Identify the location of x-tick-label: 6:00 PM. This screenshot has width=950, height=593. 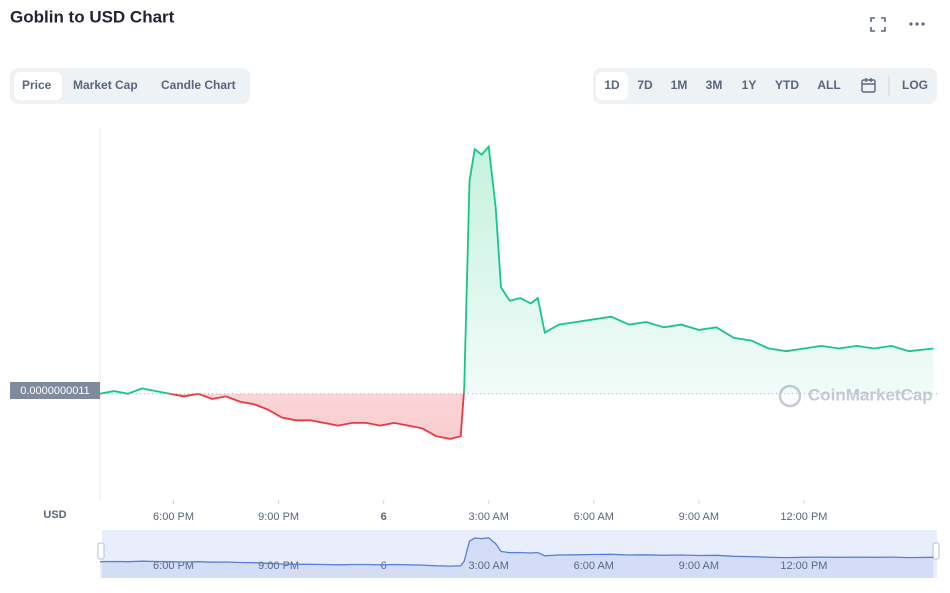
(173, 517).